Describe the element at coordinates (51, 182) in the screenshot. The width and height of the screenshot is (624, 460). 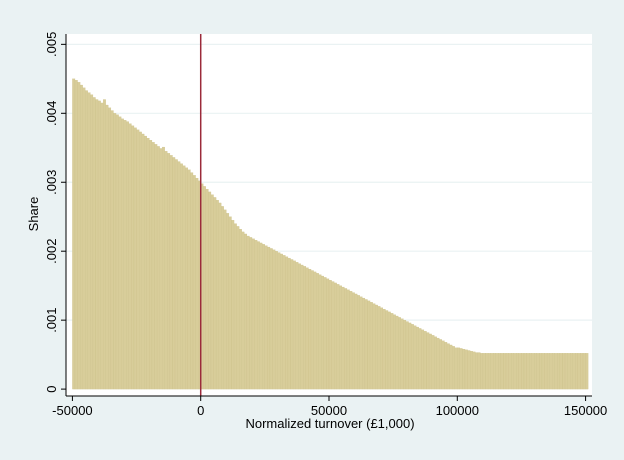
I see `y-tick-label: .003` at that location.